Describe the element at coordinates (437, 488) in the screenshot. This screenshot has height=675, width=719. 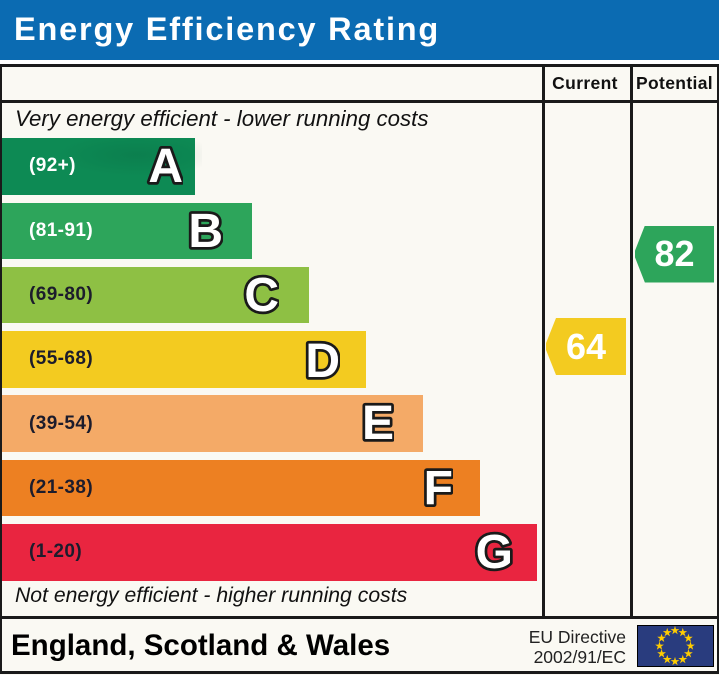
I see `svg-text: F` at that location.